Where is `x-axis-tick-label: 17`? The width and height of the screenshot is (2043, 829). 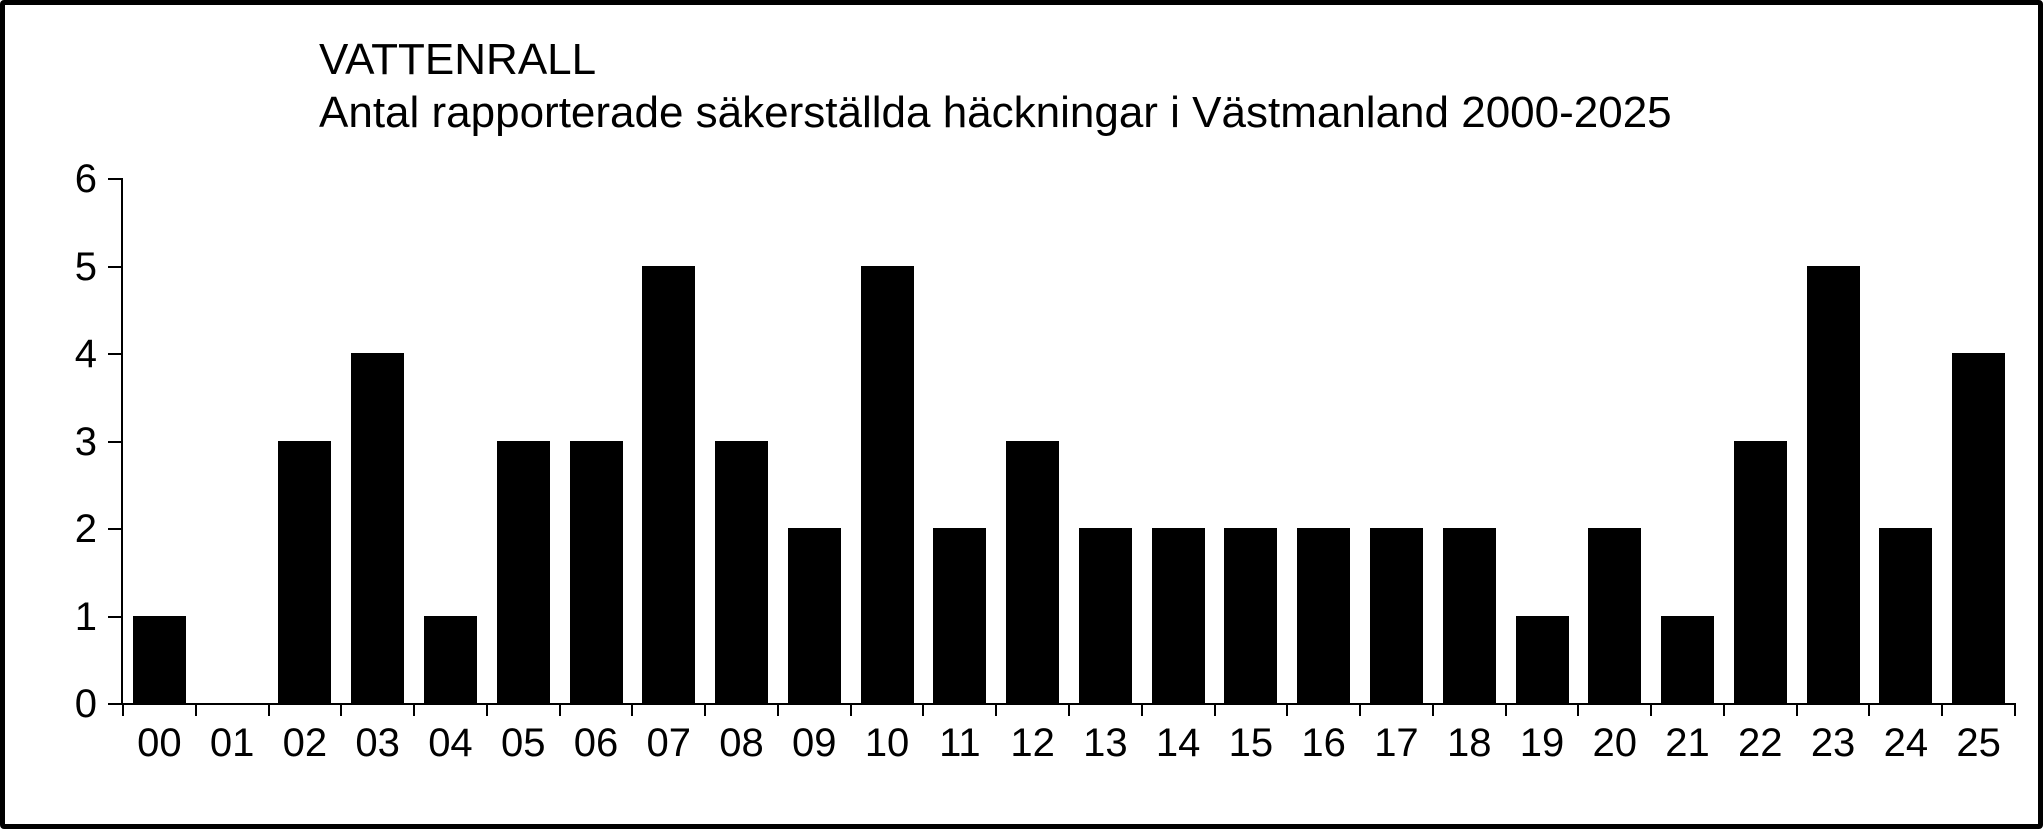
x-axis-tick-label: 17 is located at coordinates (1396, 743).